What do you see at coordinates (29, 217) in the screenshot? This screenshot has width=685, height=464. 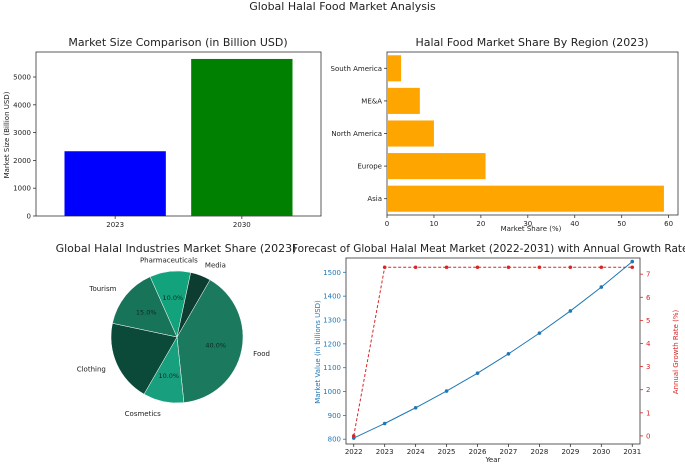 I see `y-tick-label: 0` at bounding box center [29, 217].